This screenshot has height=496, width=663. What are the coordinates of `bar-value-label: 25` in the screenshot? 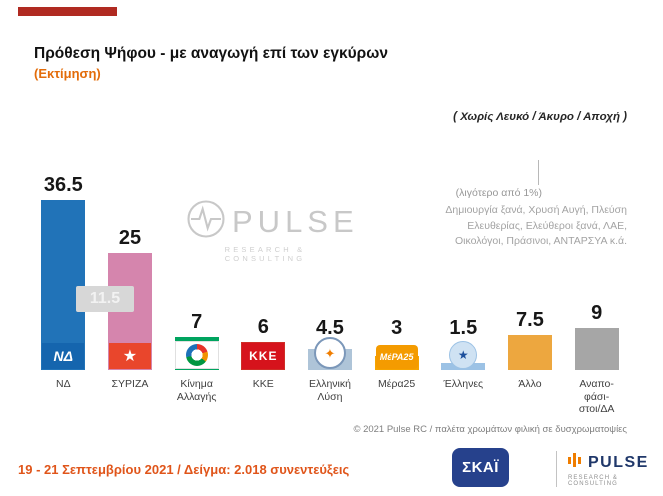 It's located at (130, 238).